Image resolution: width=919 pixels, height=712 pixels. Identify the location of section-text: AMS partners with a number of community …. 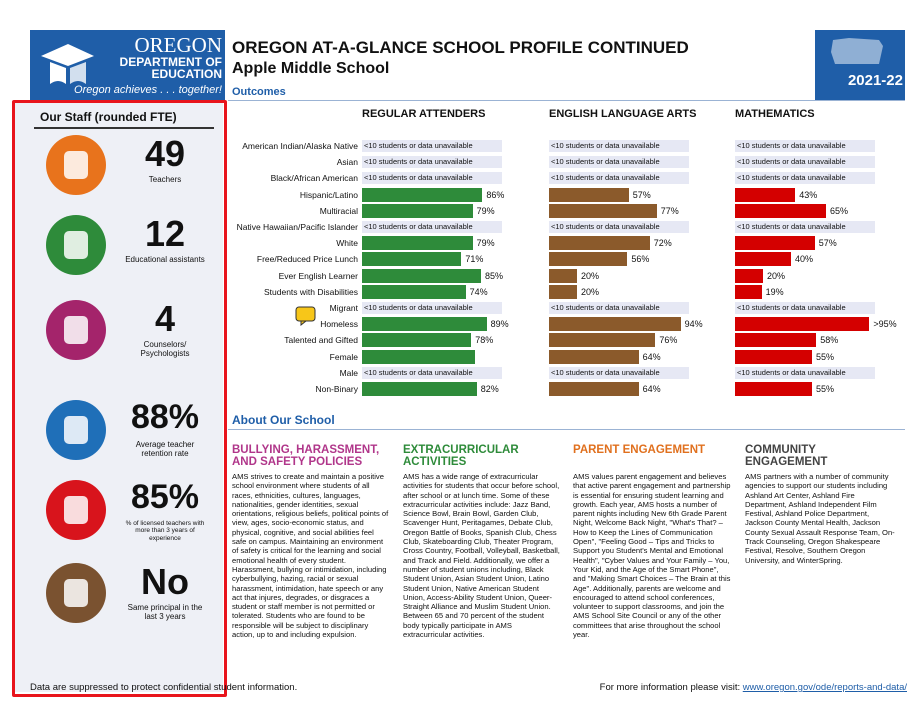
(820, 518).